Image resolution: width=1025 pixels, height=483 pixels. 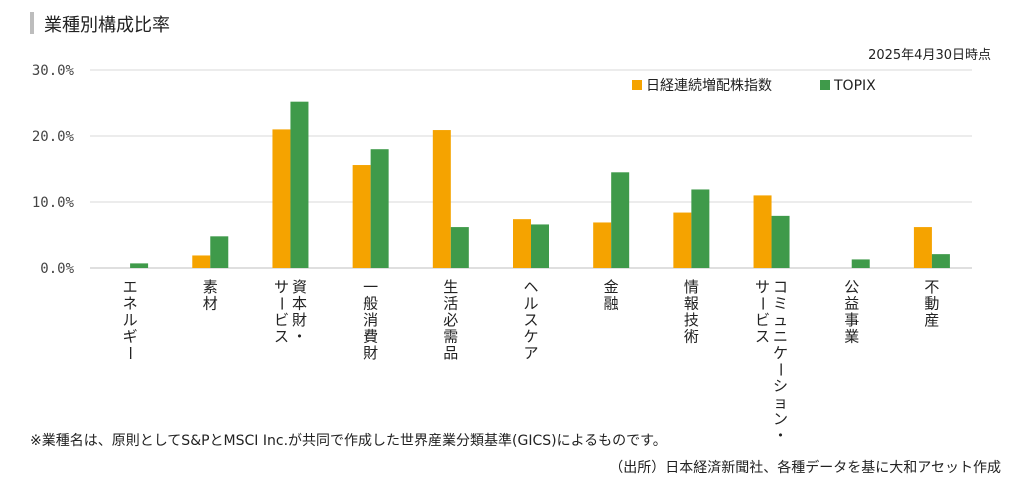 What do you see at coordinates (370, 337) in the screenshot?
I see `category-label-char: 費` at bounding box center [370, 337].